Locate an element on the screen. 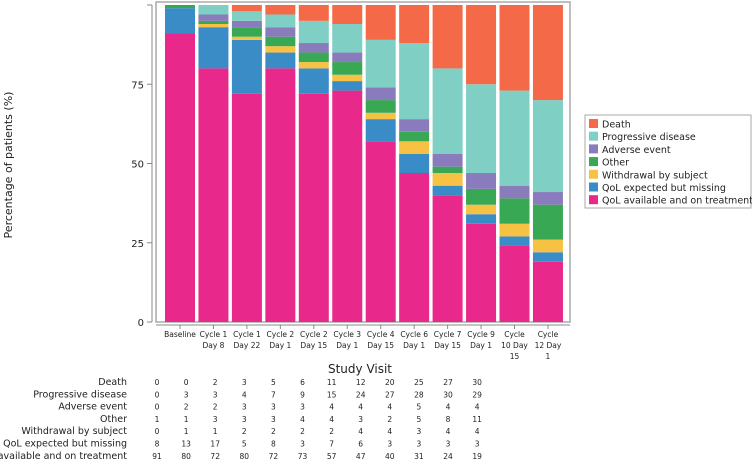 The width and height of the screenshot is (752, 466). legend-box is located at coordinates (668, 161).